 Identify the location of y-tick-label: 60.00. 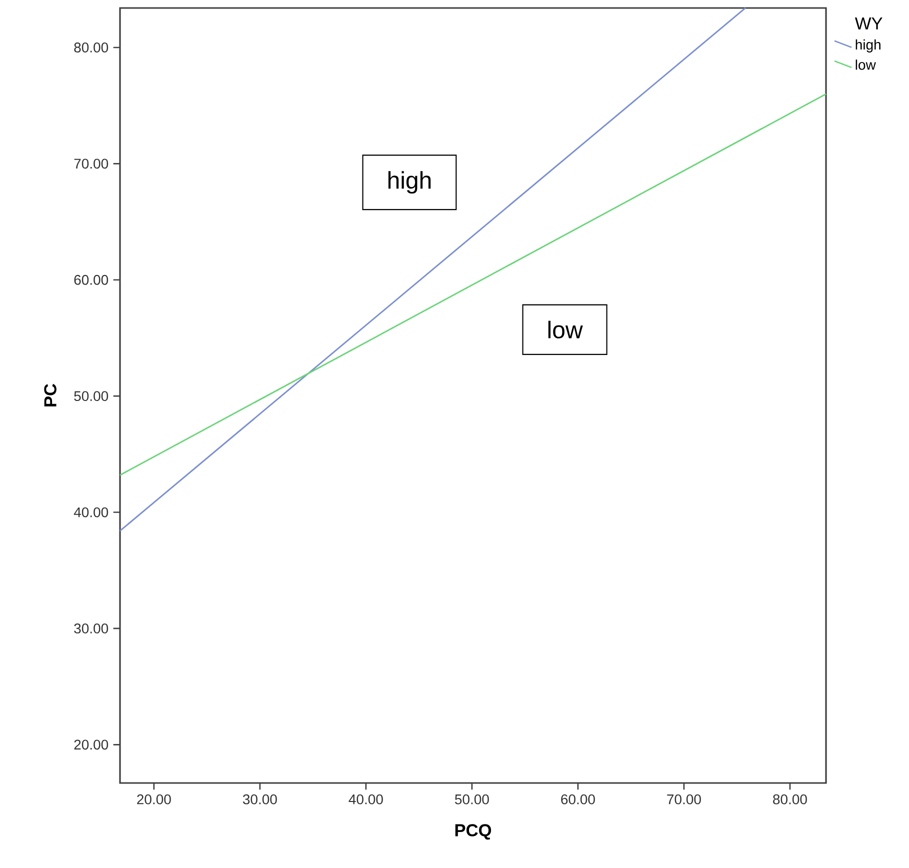
(91, 279).